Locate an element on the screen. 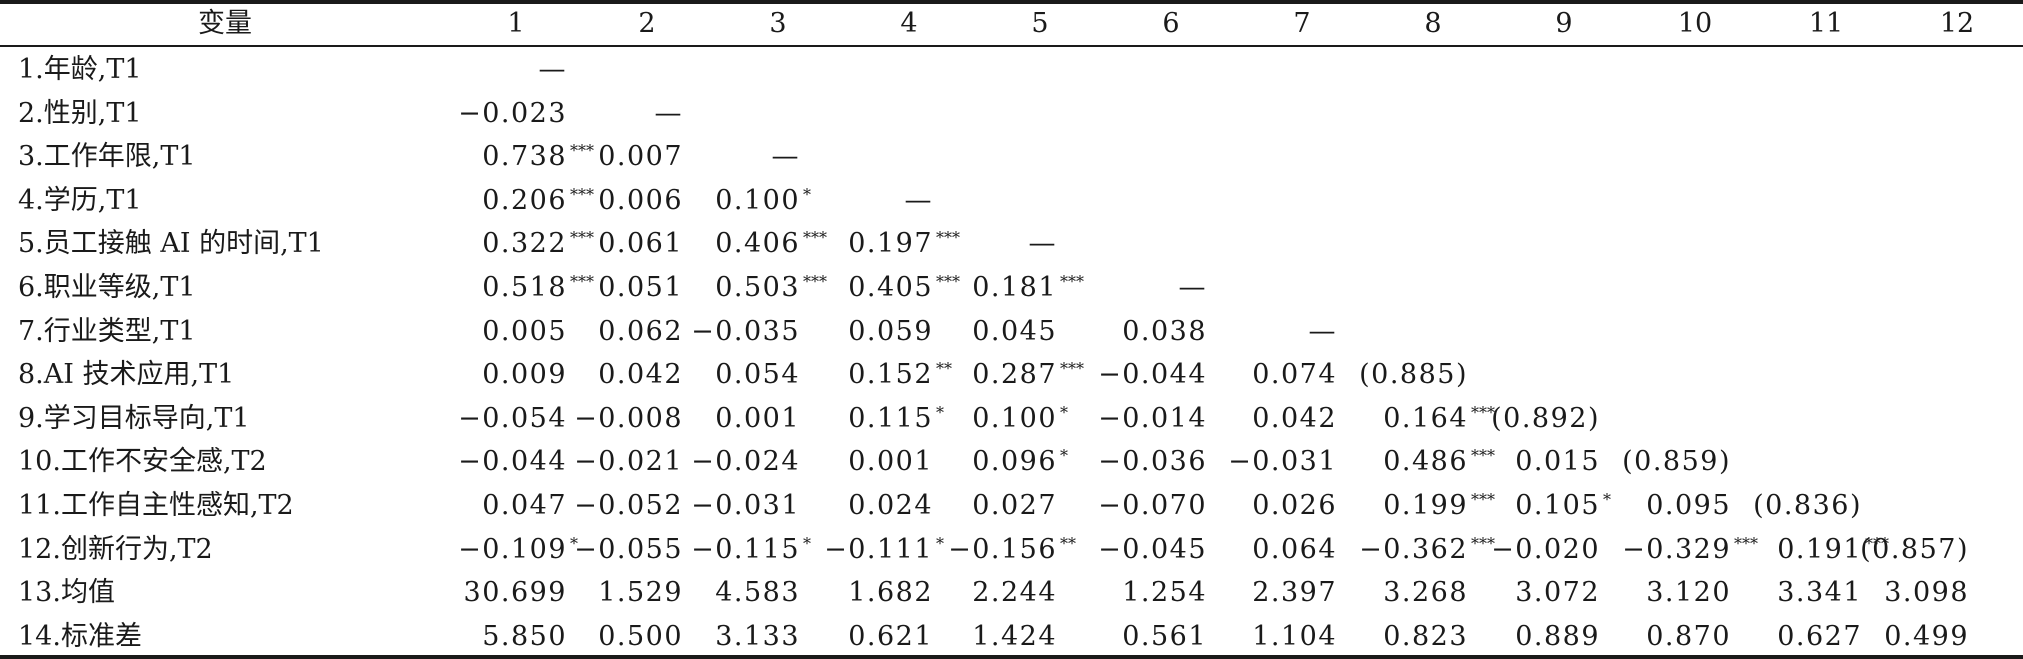  table-cell: 3.133 is located at coordinates (734, 637).